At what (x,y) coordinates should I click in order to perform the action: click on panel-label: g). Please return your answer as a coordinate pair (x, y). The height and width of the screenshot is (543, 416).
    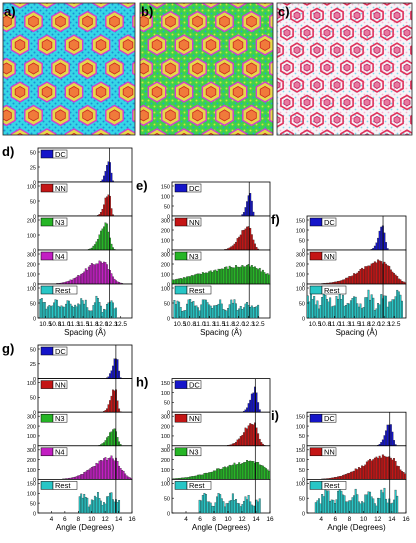
    Looking at the image, I should click on (8, 348).